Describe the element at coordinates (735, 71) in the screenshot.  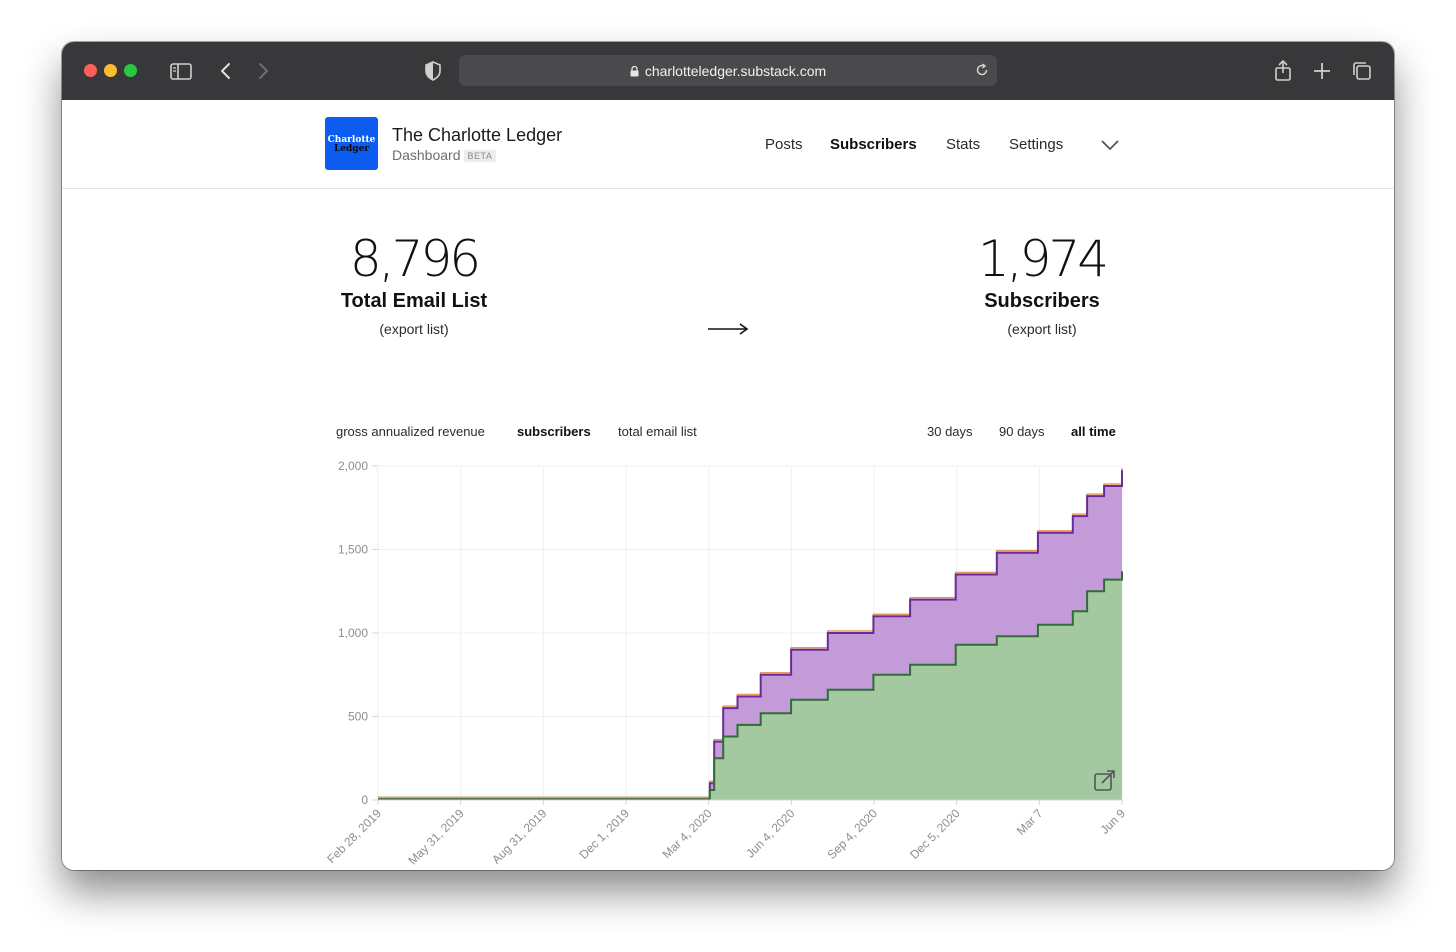
I see `url-text: charlotteledger.substack.com` at that location.